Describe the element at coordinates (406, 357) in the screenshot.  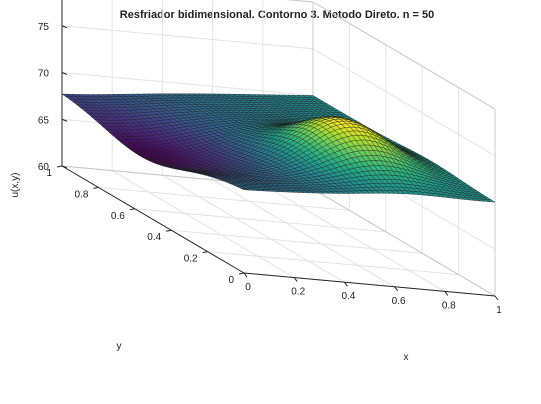
I see `x-axis-label: x` at that location.